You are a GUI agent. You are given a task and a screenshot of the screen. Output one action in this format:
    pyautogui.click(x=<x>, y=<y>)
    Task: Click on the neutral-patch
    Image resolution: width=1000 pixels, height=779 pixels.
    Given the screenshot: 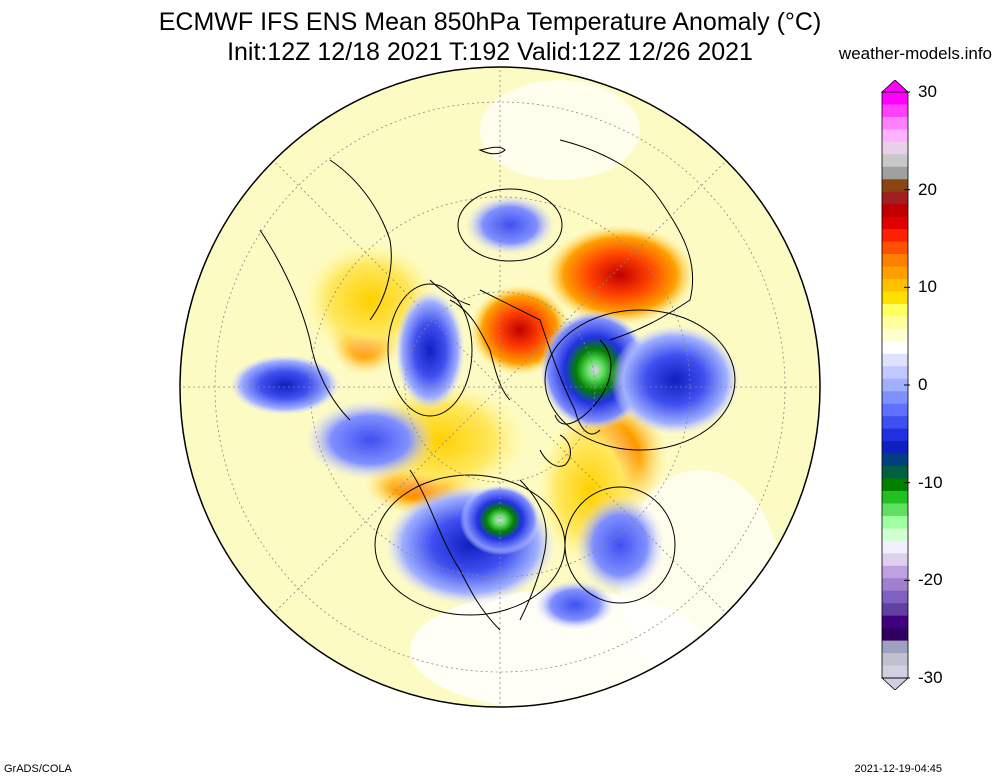 What is the action you would take?
    pyautogui.click(x=560, y=130)
    